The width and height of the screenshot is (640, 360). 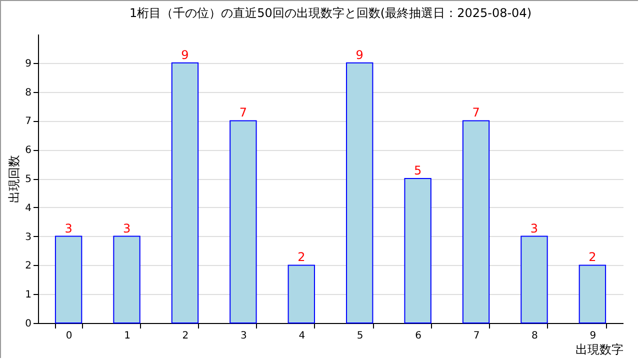 What do you see at coordinates (28, 295) in the screenshot?
I see `y-tick-label: 1` at bounding box center [28, 295].